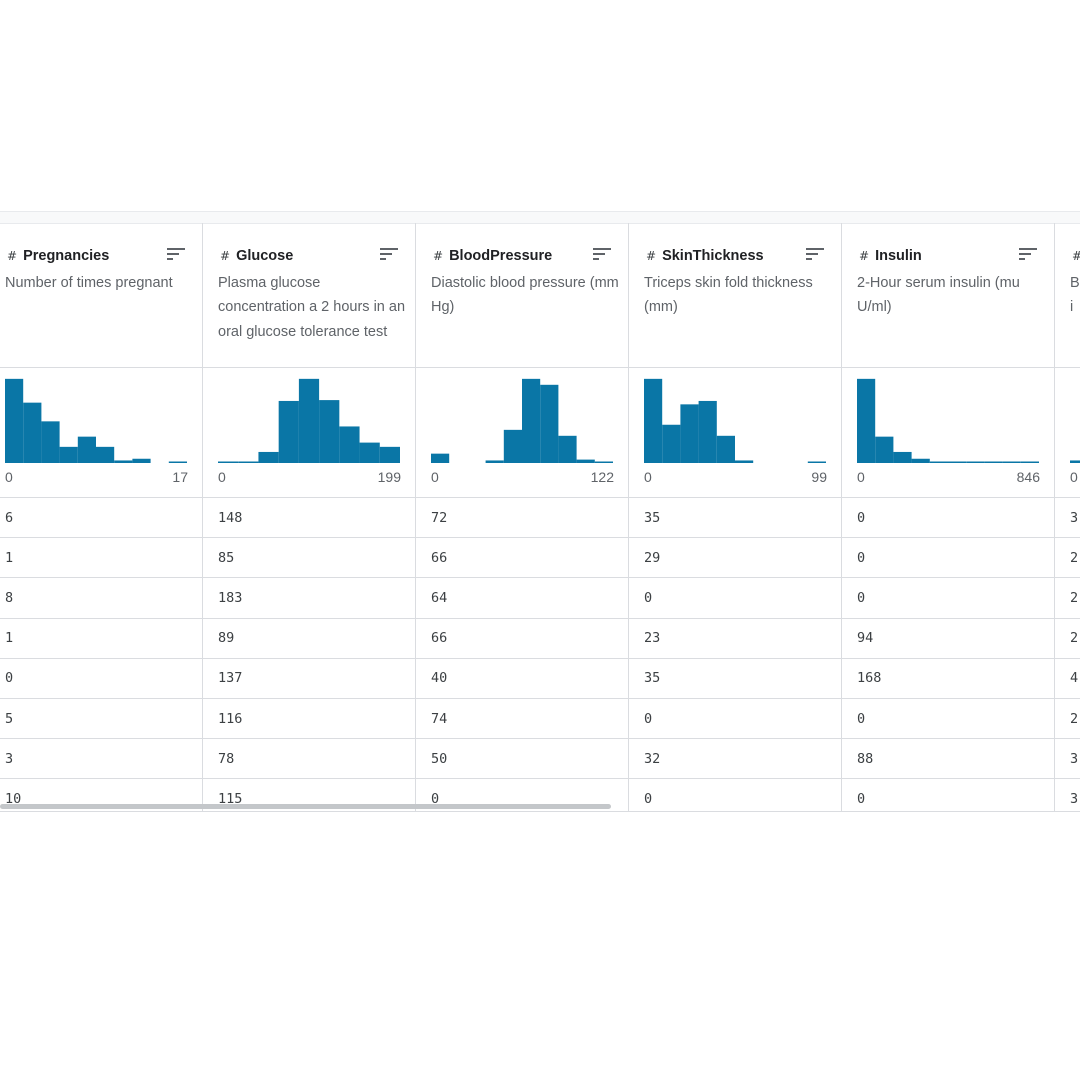  I want to click on table-cell: 74, so click(522, 719).